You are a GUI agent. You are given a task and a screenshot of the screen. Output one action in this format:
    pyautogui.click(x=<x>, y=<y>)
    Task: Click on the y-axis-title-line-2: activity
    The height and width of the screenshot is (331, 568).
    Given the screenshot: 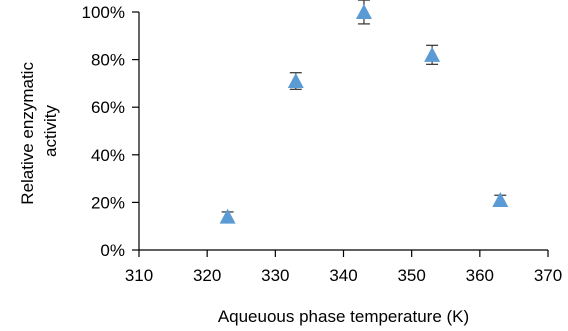 What is the action you would take?
    pyautogui.click(x=50, y=131)
    